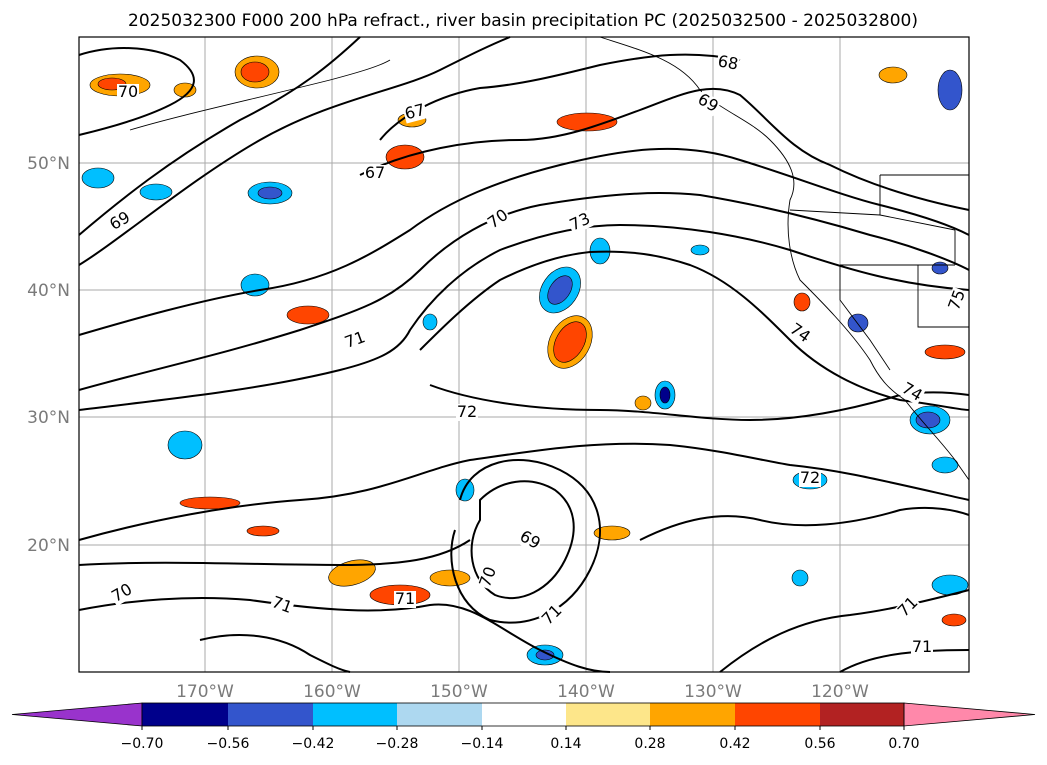  I want to click on colorbar-extend-low, so click(77, 714).